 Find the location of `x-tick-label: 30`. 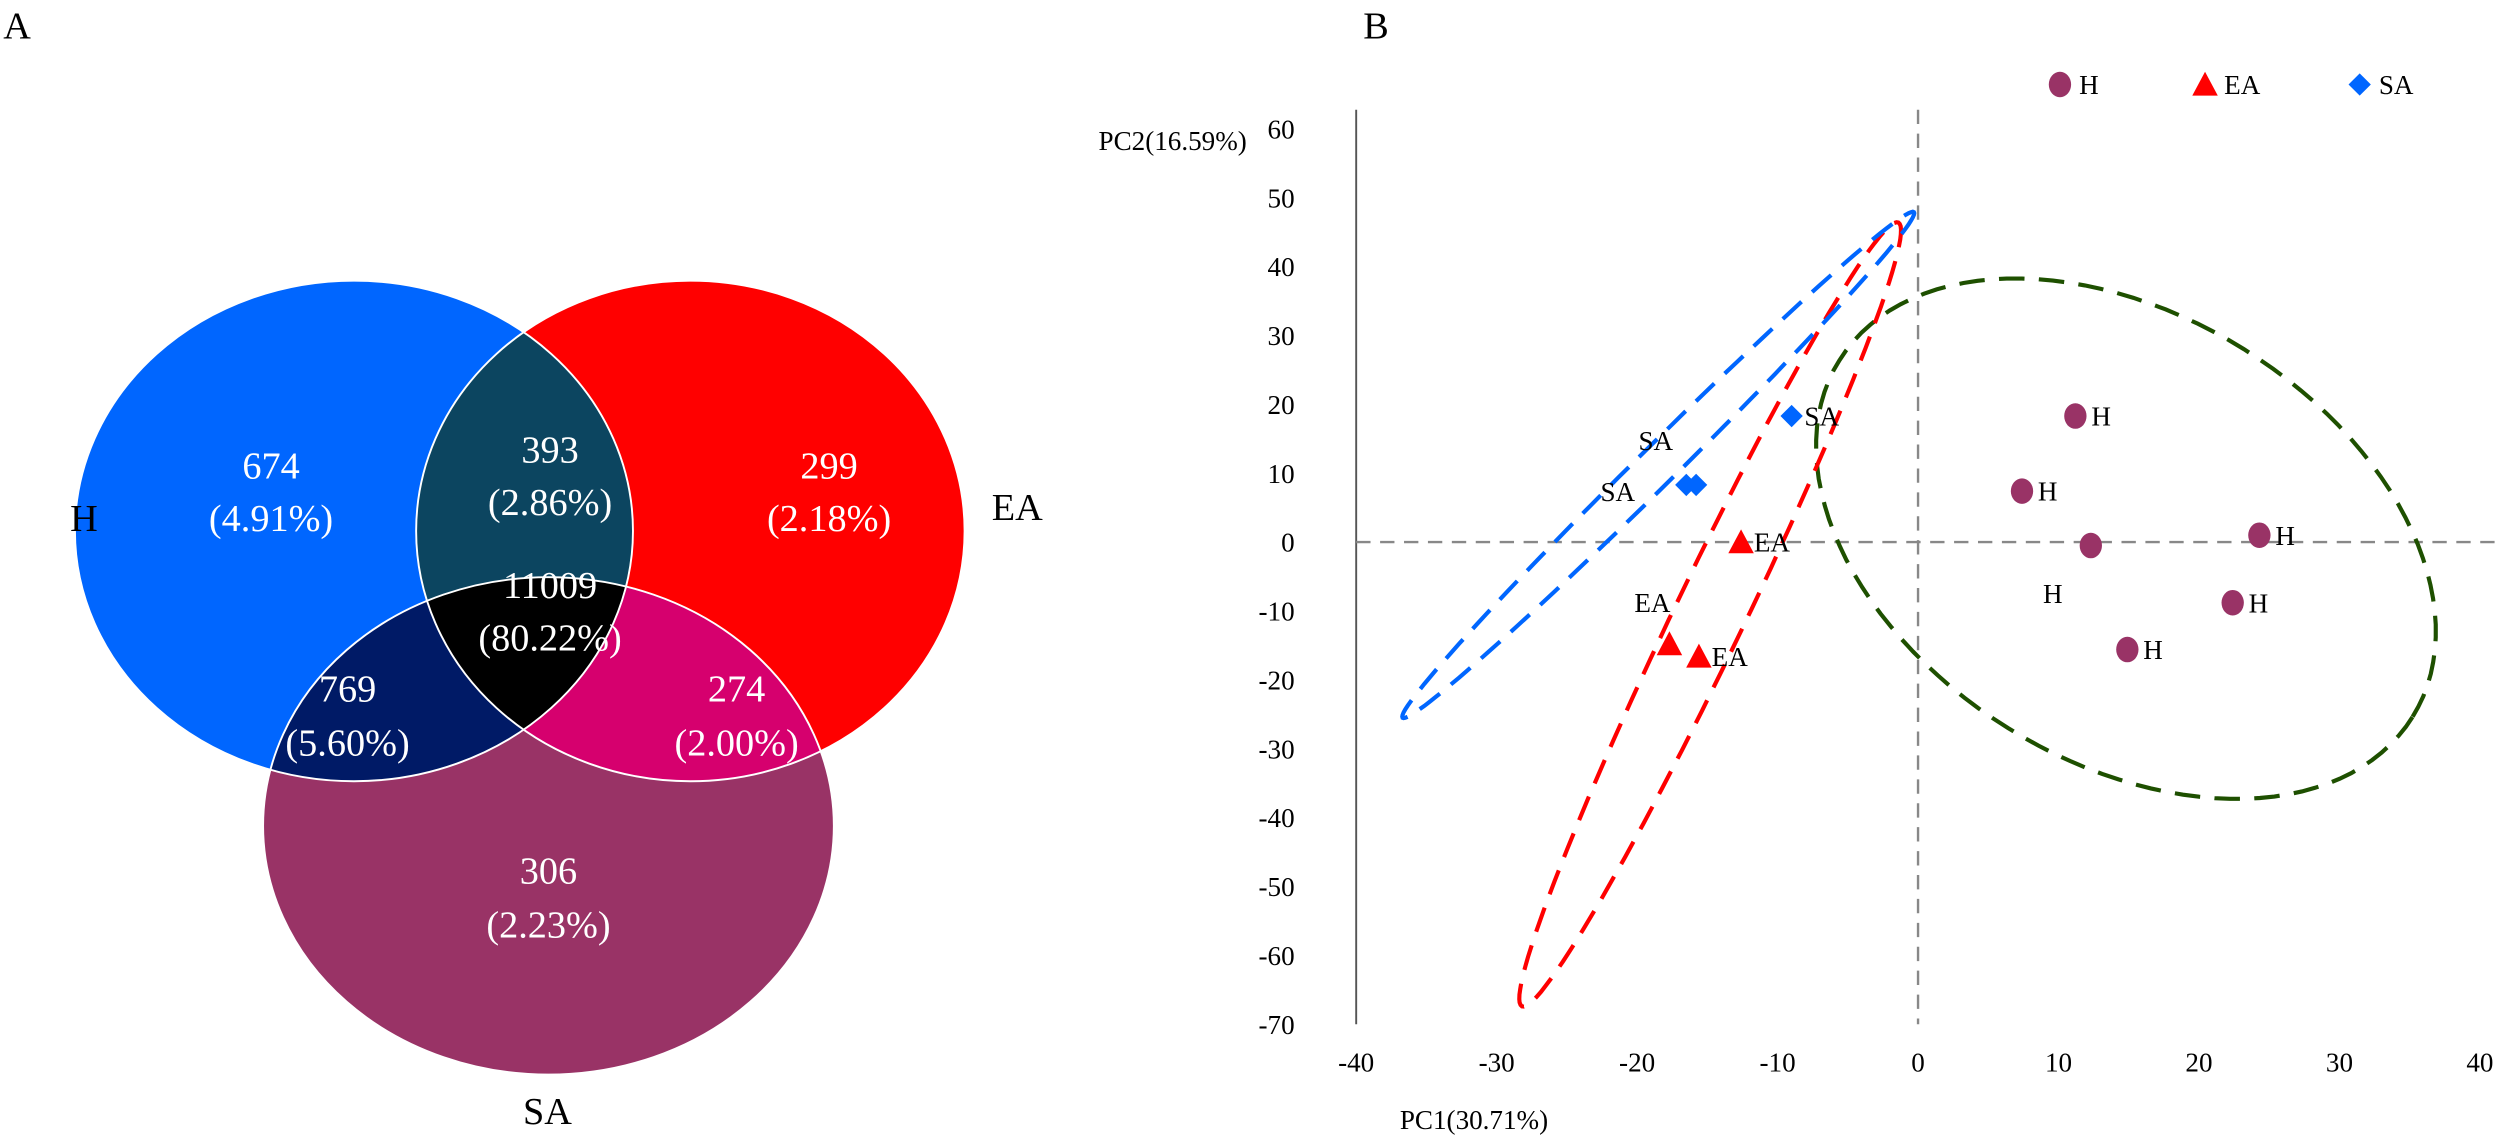

x-tick-label: 30 is located at coordinates (2339, 1062).